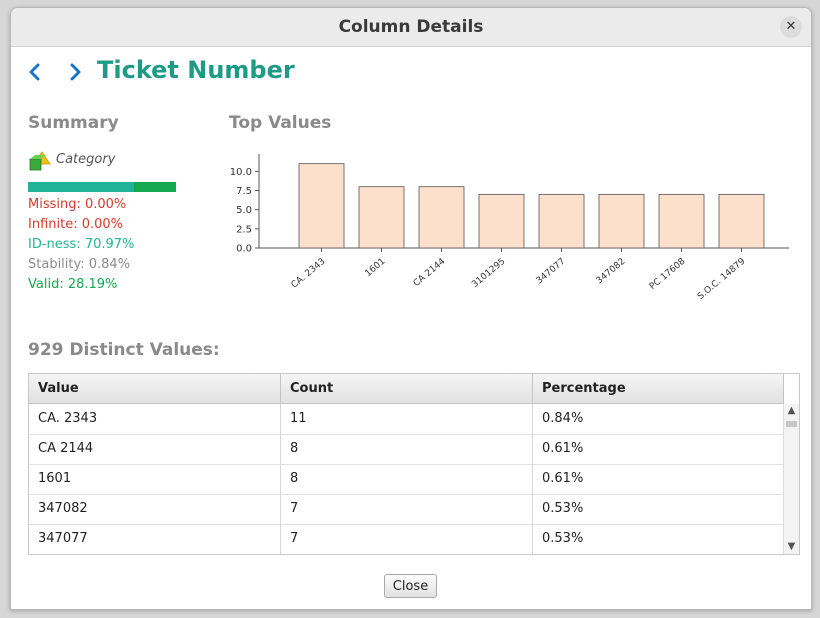 Image resolution: width=820 pixels, height=618 pixels. I want to click on x-tick-label: S.O.C. 14879, so click(722, 279).